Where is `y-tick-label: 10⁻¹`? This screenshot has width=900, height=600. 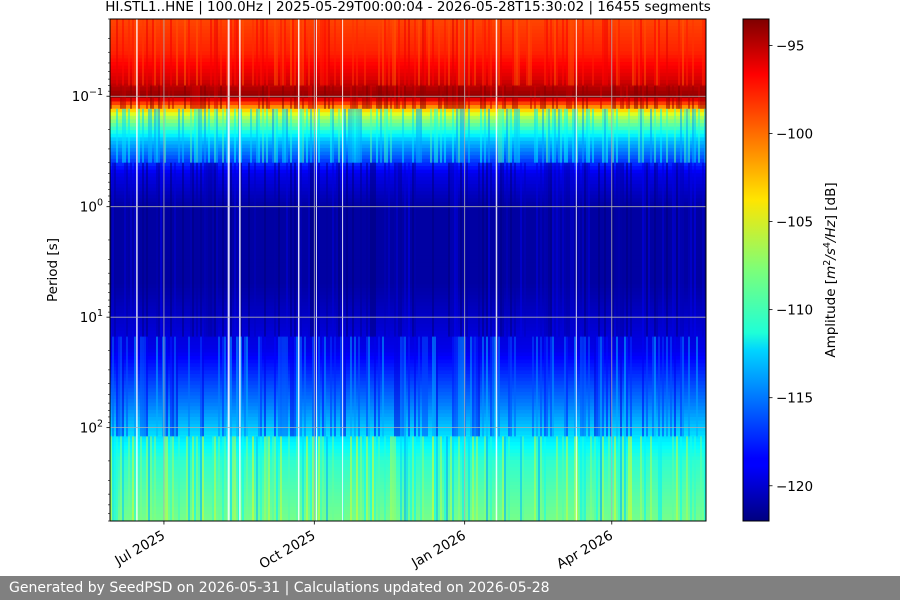 y-tick-label: 10⁻¹ is located at coordinates (87, 96).